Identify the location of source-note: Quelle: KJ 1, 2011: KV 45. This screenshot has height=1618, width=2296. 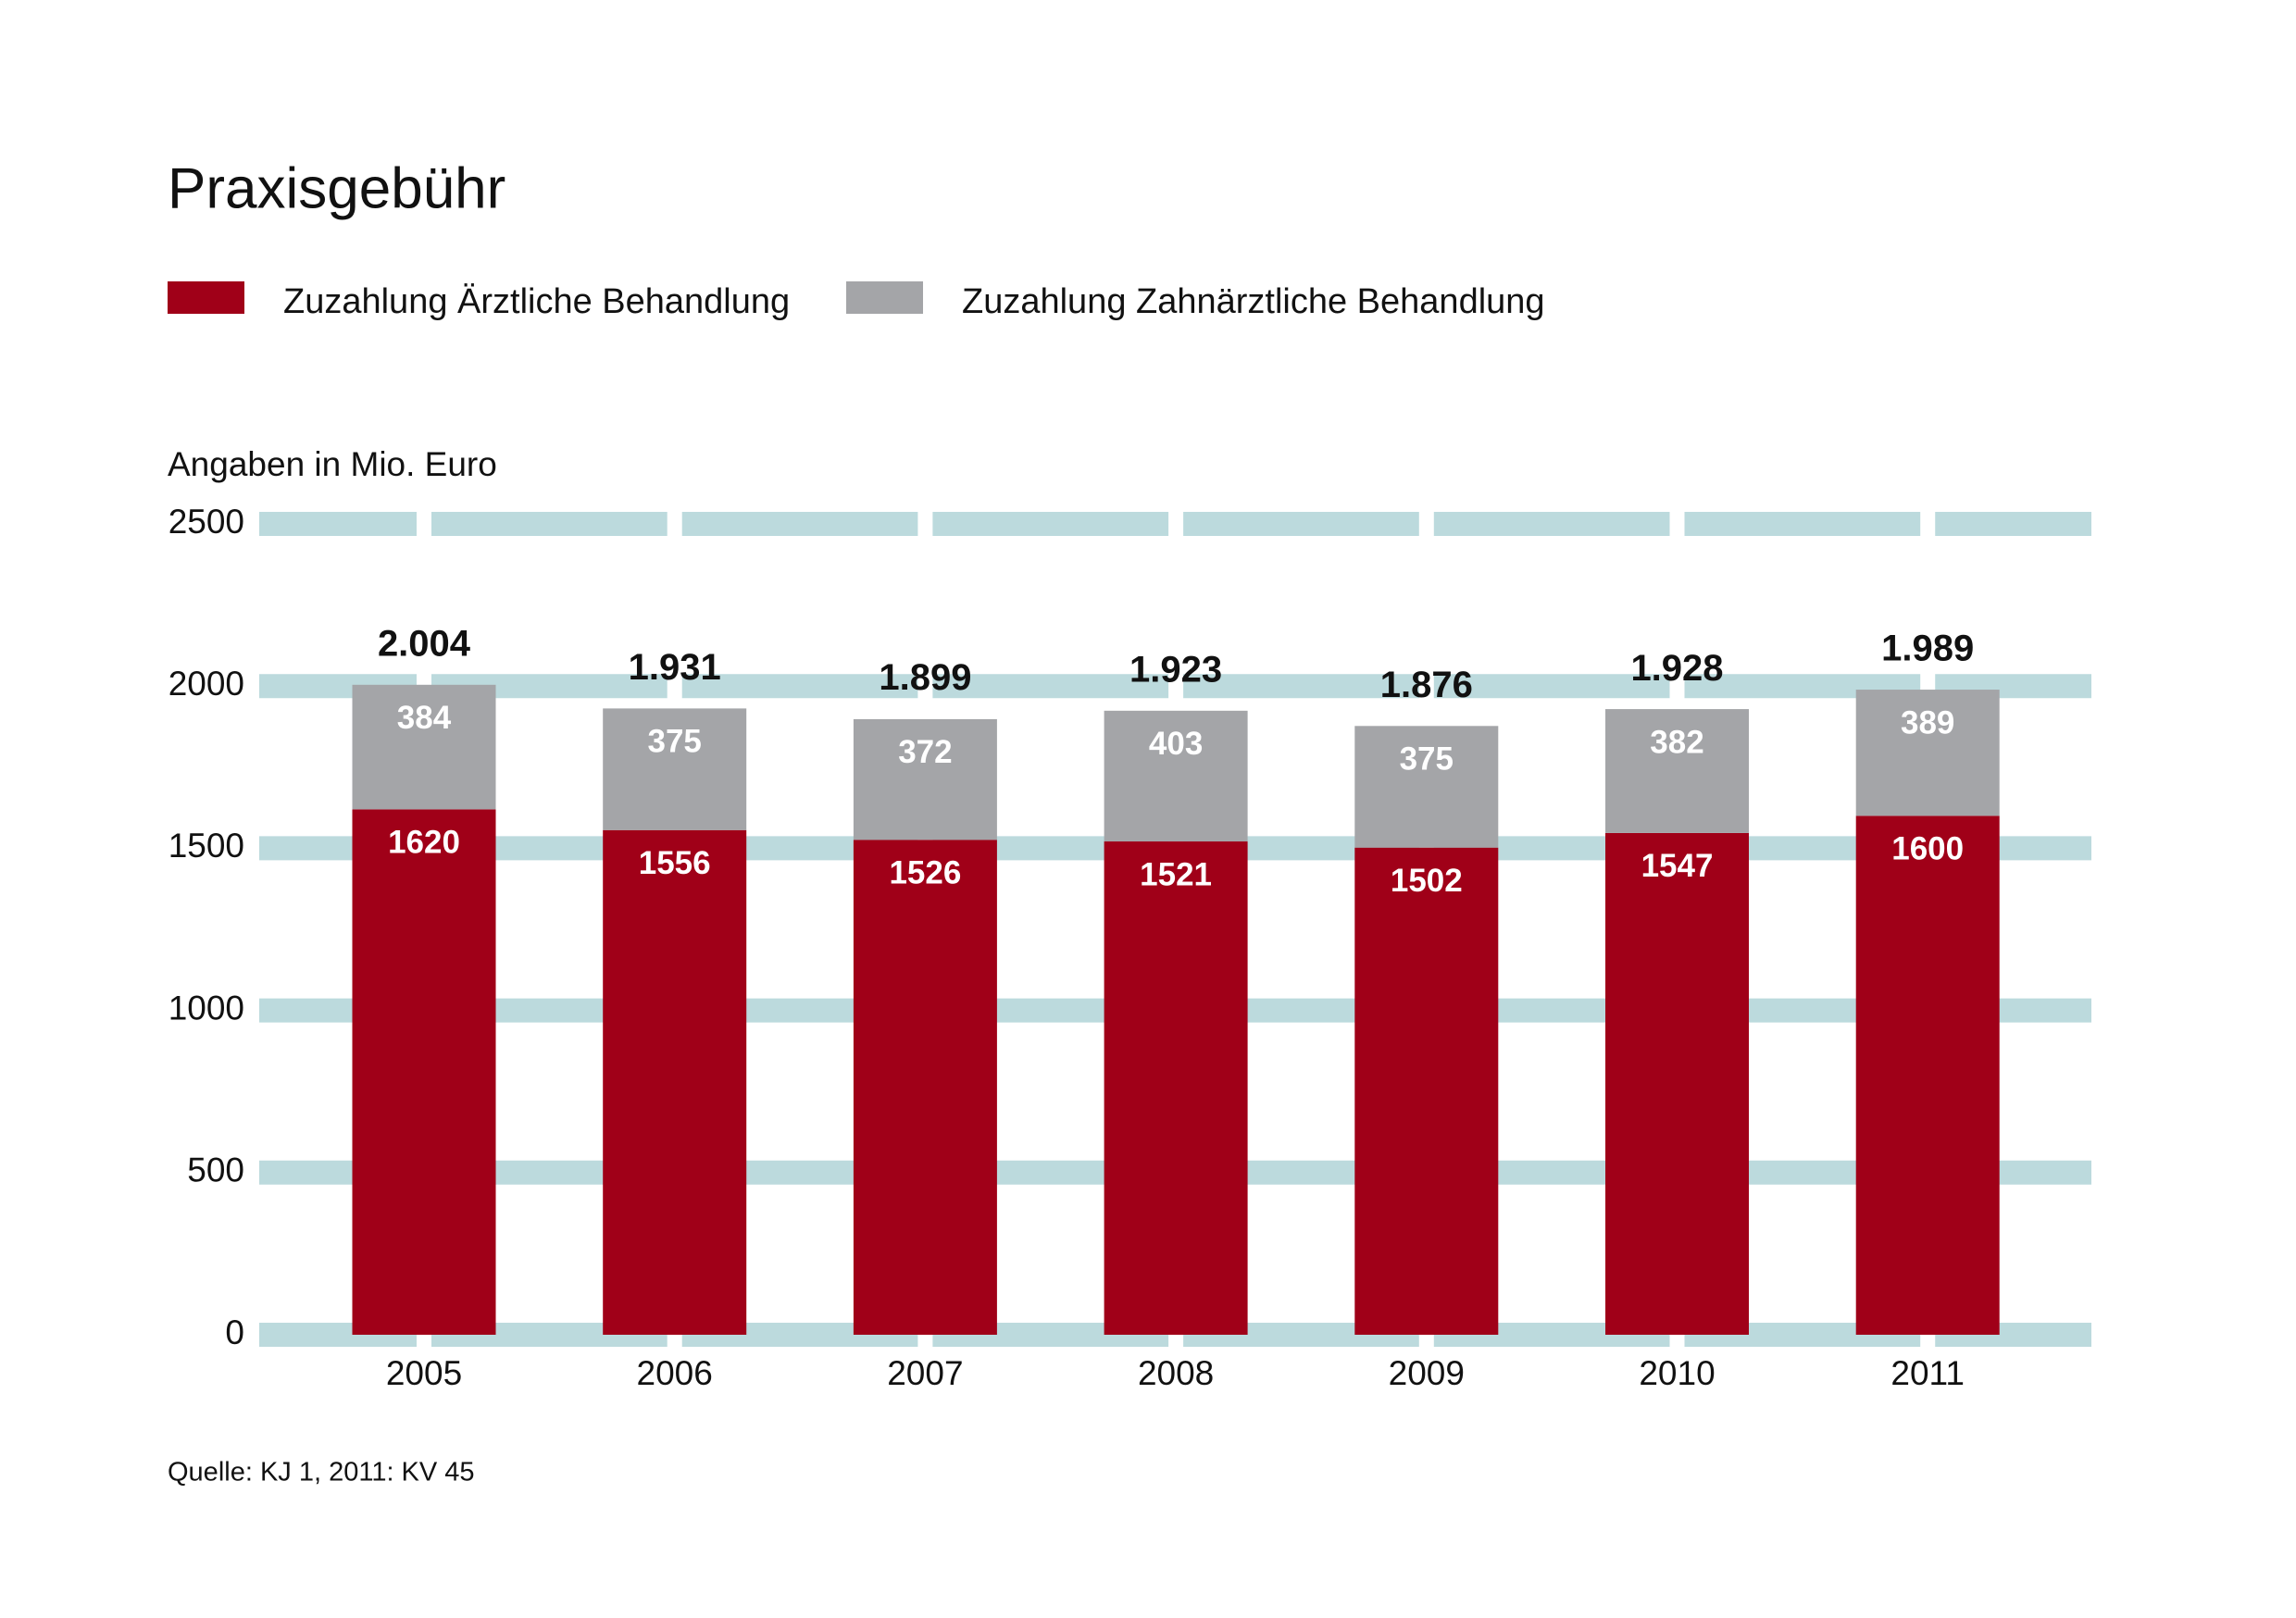
(321, 1472).